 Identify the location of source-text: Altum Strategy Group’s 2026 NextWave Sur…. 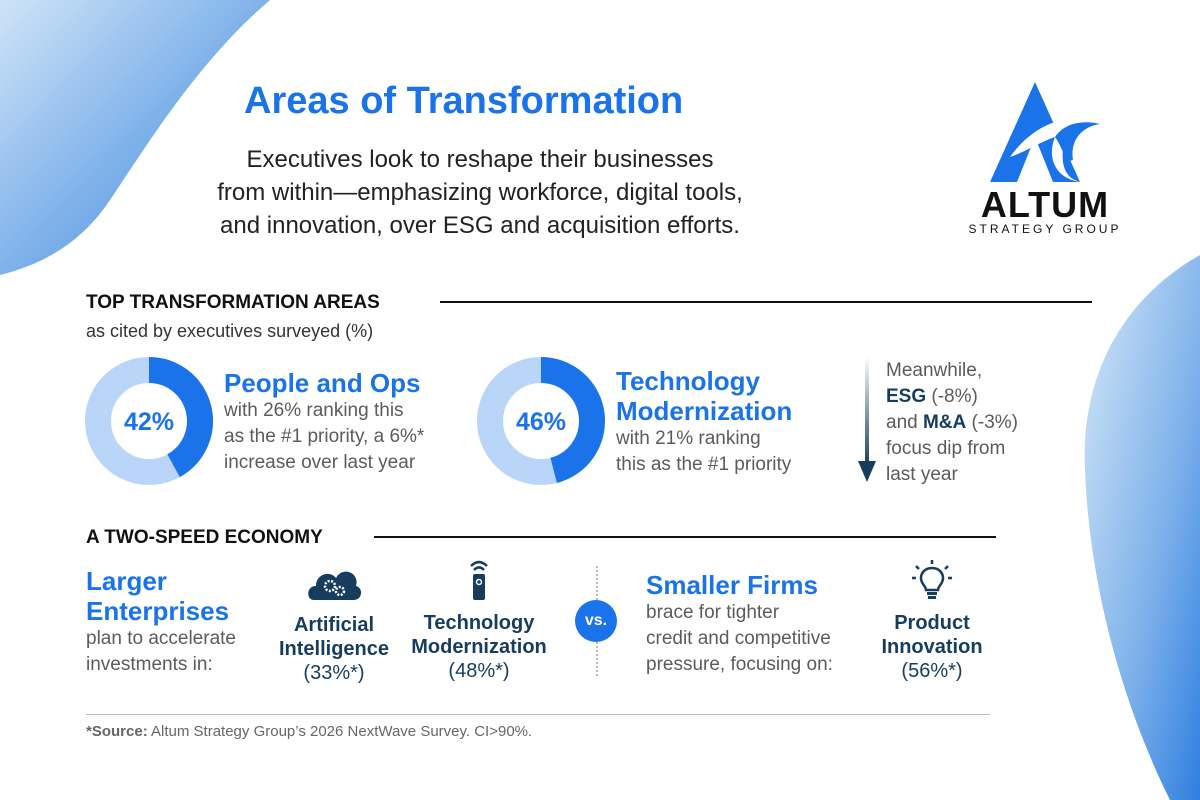
(340, 731).